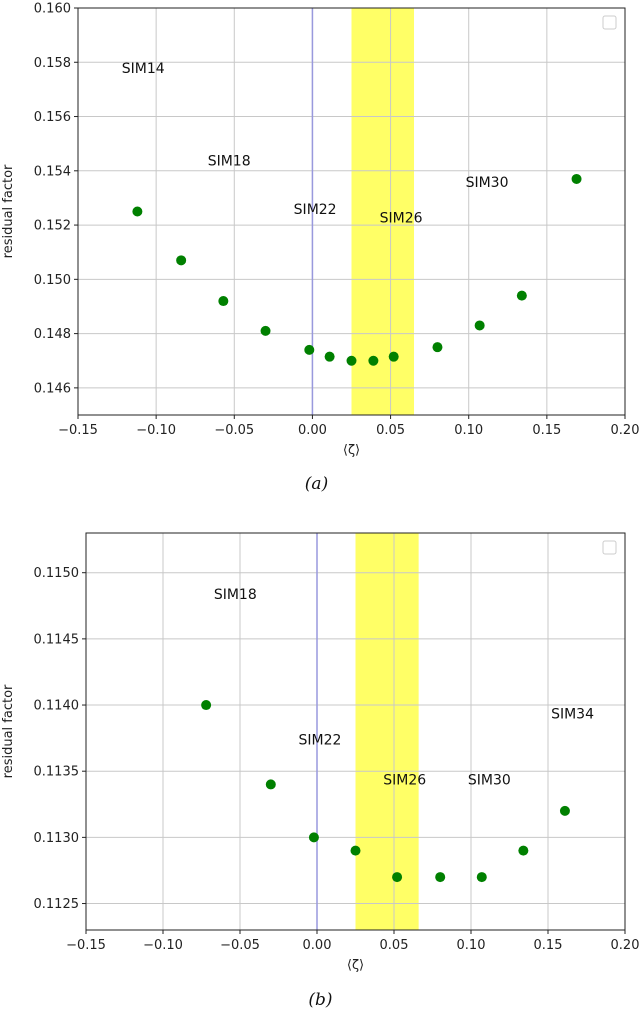  What do you see at coordinates (52, 171) in the screenshot?
I see `y-tick-label: 0.154` at bounding box center [52, 171].